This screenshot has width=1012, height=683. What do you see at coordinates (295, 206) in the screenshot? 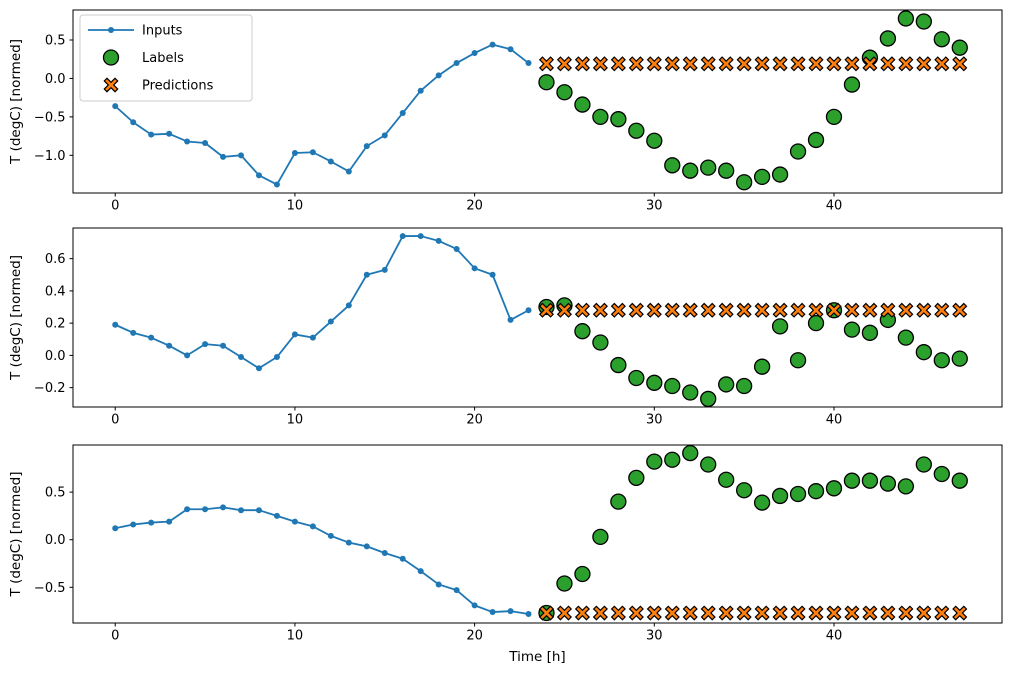
I see `x-tick-label: 10` at bounding box center [295, 206].